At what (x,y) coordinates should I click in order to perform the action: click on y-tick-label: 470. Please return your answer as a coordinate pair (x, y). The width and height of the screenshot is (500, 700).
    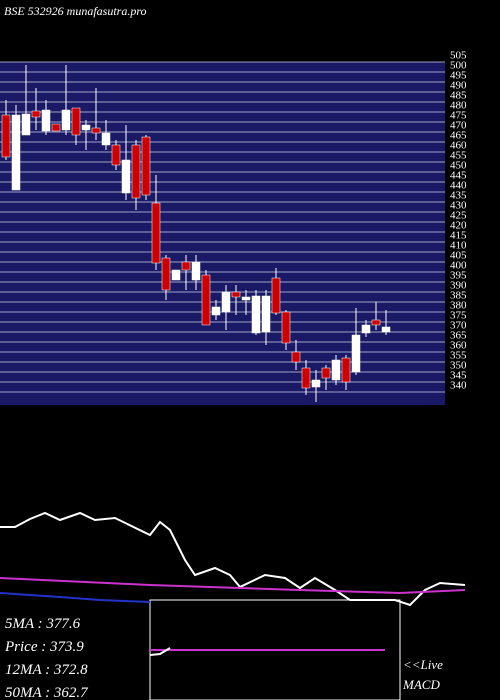
    Looking at the image, I should click on (458, 126).